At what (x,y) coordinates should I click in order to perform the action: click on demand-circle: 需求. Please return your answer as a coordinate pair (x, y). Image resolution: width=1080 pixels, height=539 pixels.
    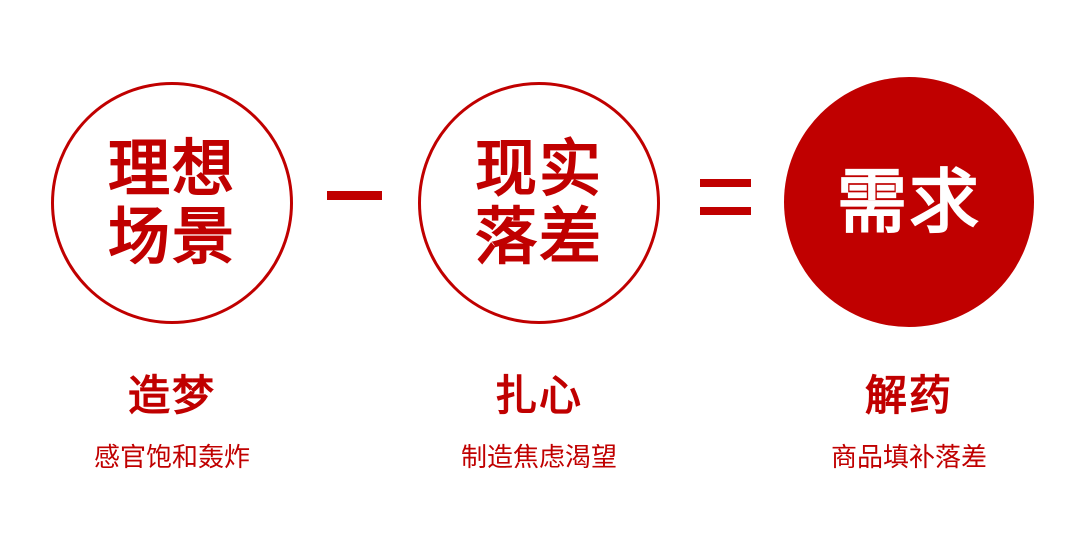
    Looking at the image, I should click on (909, 202).